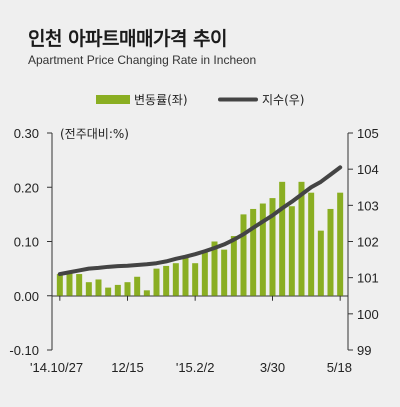 The width and height of the screenshot is (400, 407). What do you see at coordinates (283, 100) in the screenshot?
I see `legend-line-label: 지수(우)` at bounding box center [283, 100].